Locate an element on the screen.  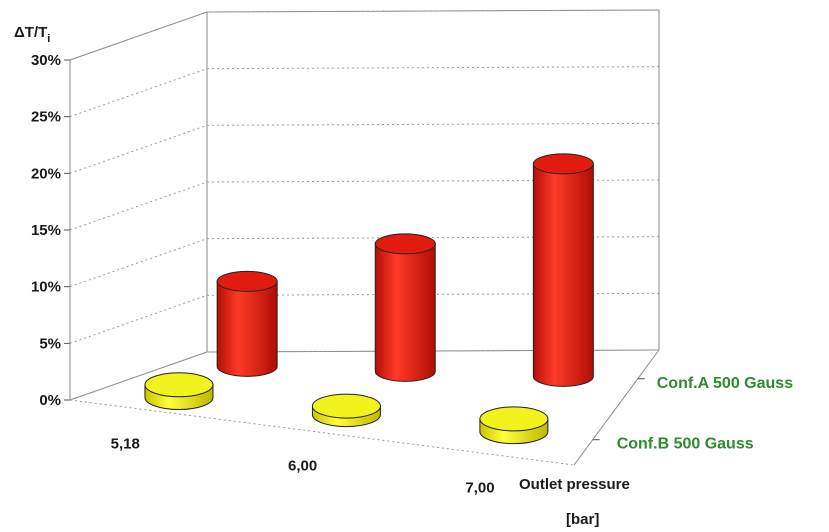
floor-right-edge is located at coordinates (616, 407).